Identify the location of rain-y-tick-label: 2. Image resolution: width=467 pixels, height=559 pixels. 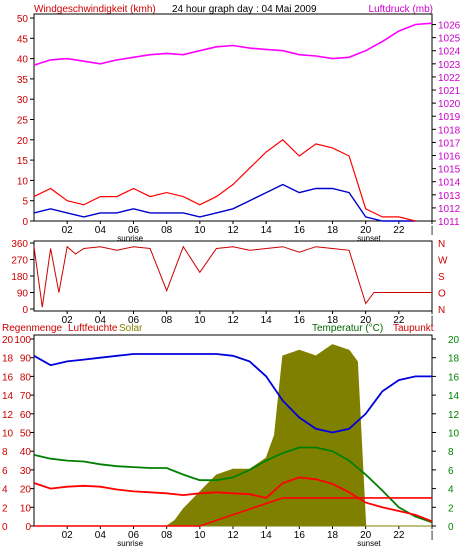
(5, 508).